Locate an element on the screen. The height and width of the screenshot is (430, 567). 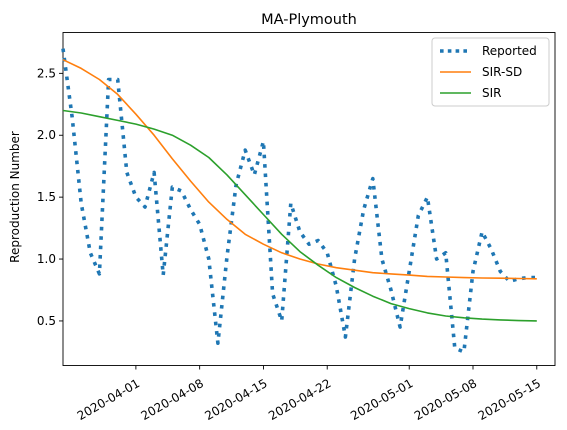
y-axis-label: Reproduction Number is located at coordinates (15, 197).